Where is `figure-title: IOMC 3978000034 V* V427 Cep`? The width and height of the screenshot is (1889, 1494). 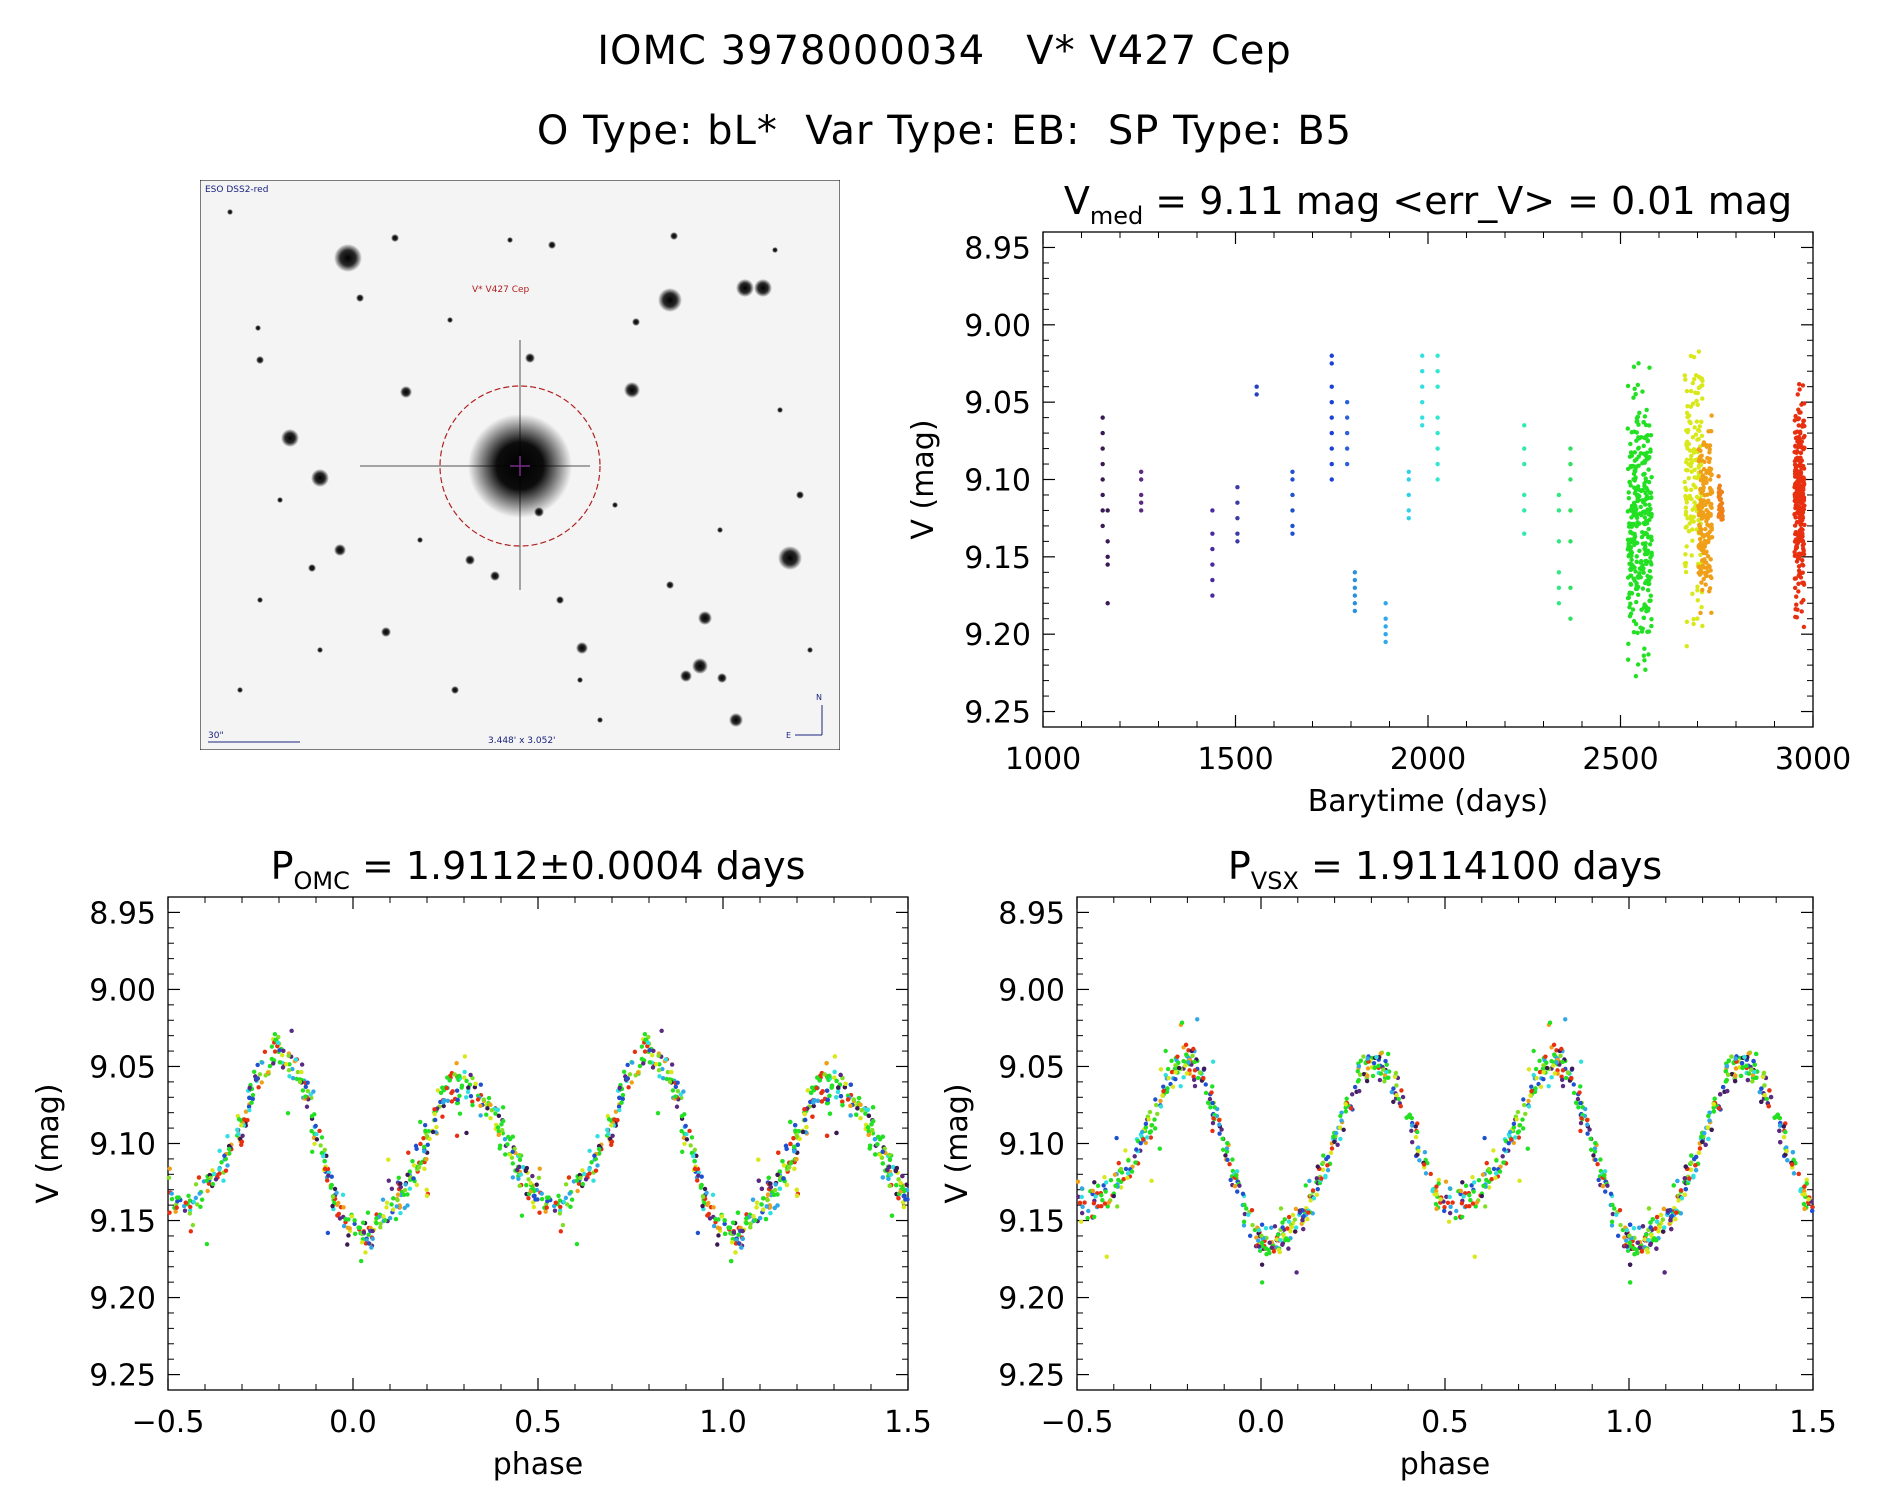 figure-title: IOMC 3978000034 V* V427 Cep is located at coordinates (944, 51).